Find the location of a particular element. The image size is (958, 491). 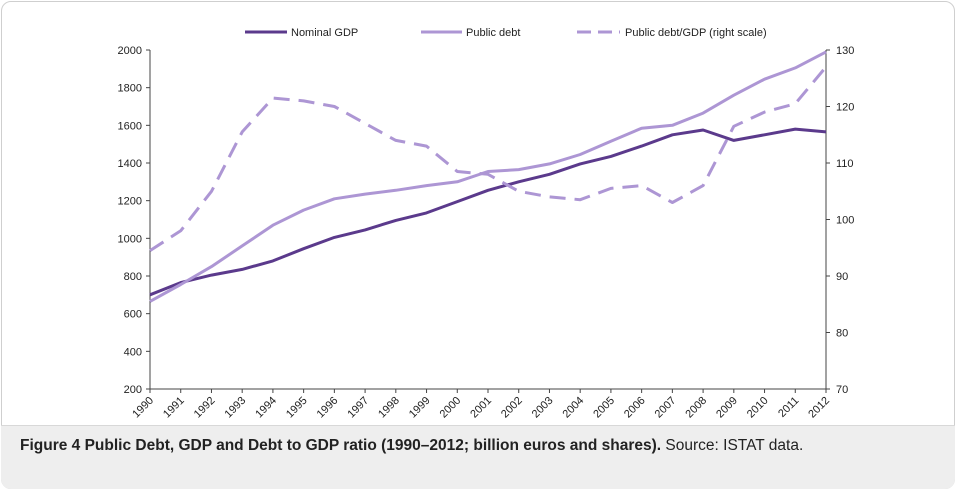

y-right-tick-label: 70 is located at coordinates (842, 390).